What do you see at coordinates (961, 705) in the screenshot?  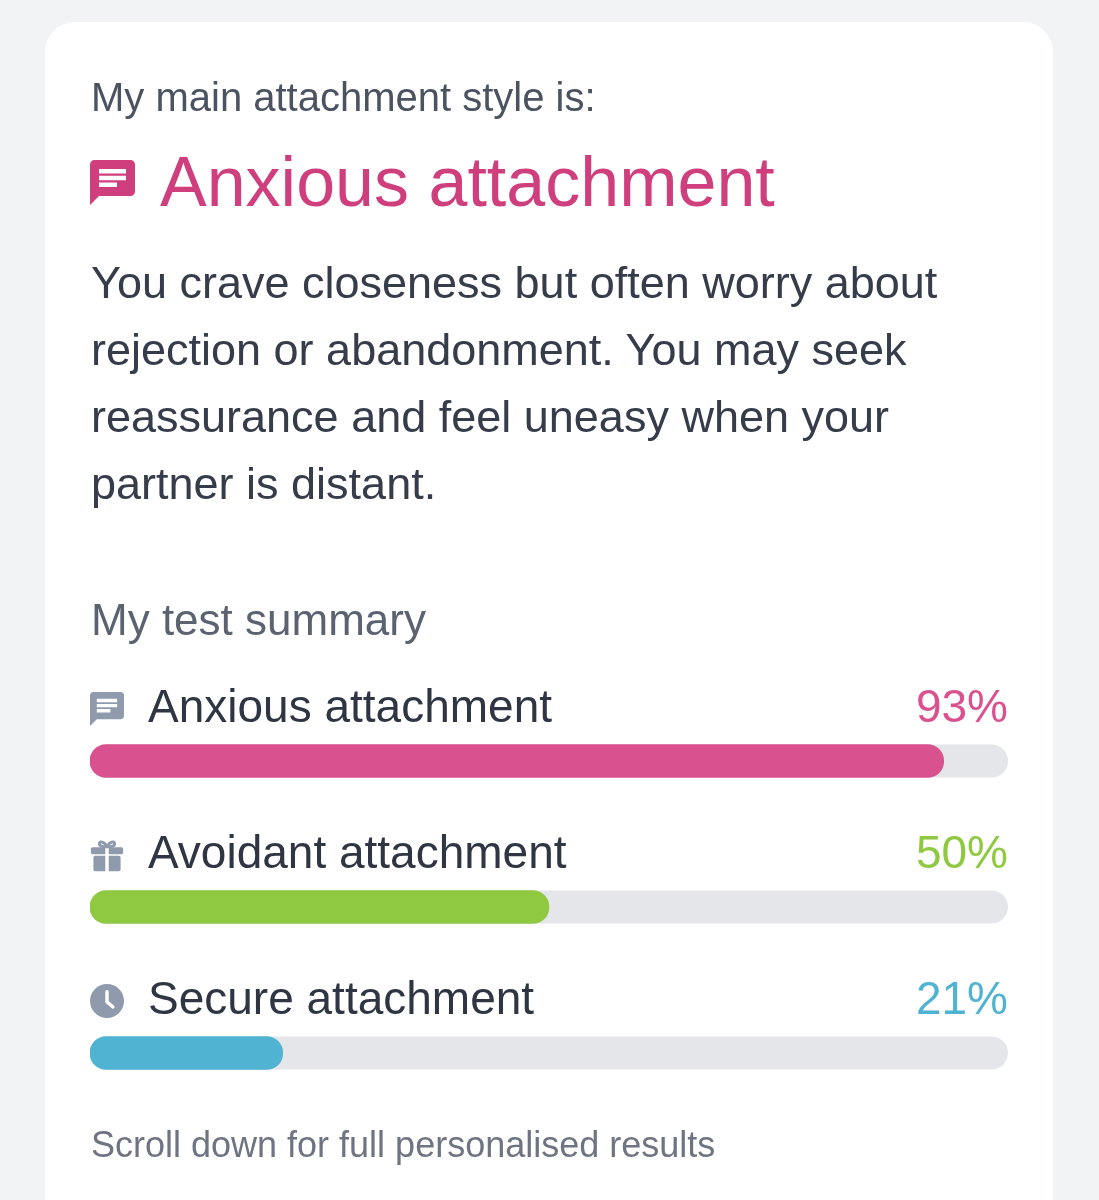 I see `data-label: 93%` at bounding box center [961, 705].